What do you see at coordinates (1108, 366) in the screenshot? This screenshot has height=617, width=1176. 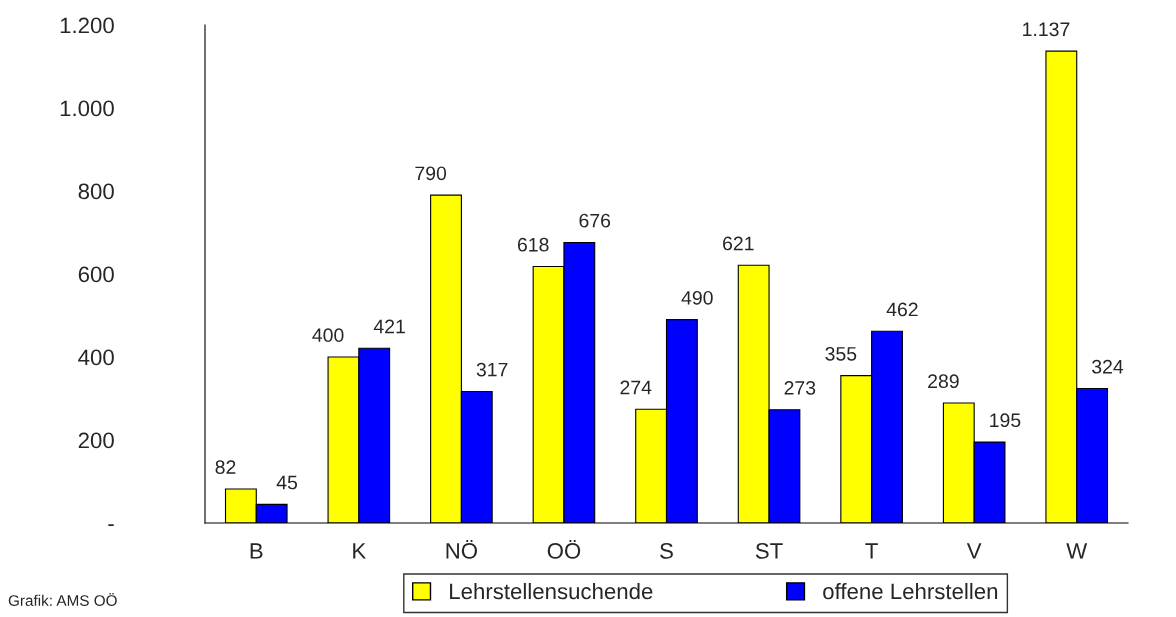 I see `data-label: 324` at bounding box center [1108, 366].